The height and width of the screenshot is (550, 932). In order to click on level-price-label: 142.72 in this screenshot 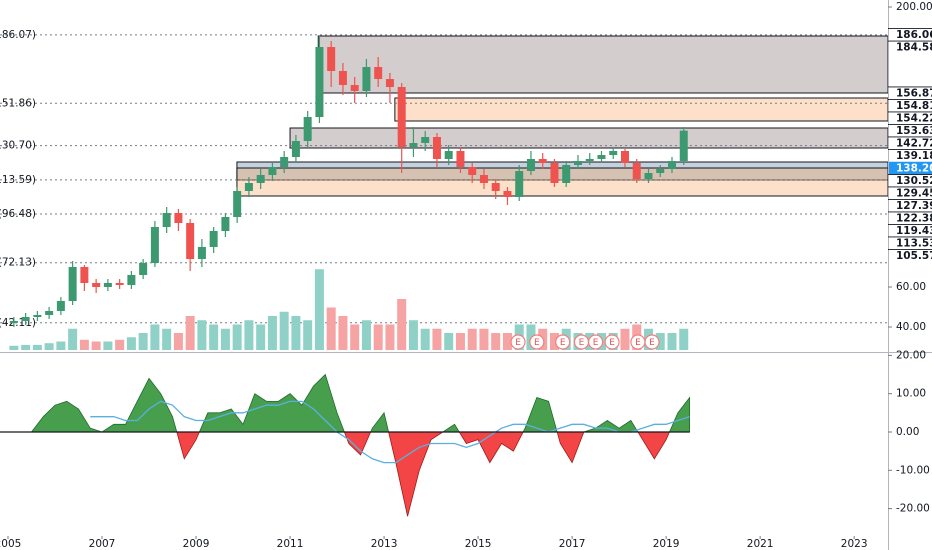, I will do `click(914, 143)`.